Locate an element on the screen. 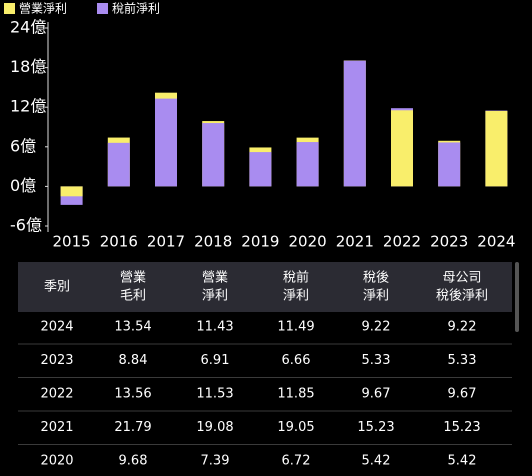 The image size is (532, 476). legend-label: 營業淨利 is located at coordinates (43, 9).